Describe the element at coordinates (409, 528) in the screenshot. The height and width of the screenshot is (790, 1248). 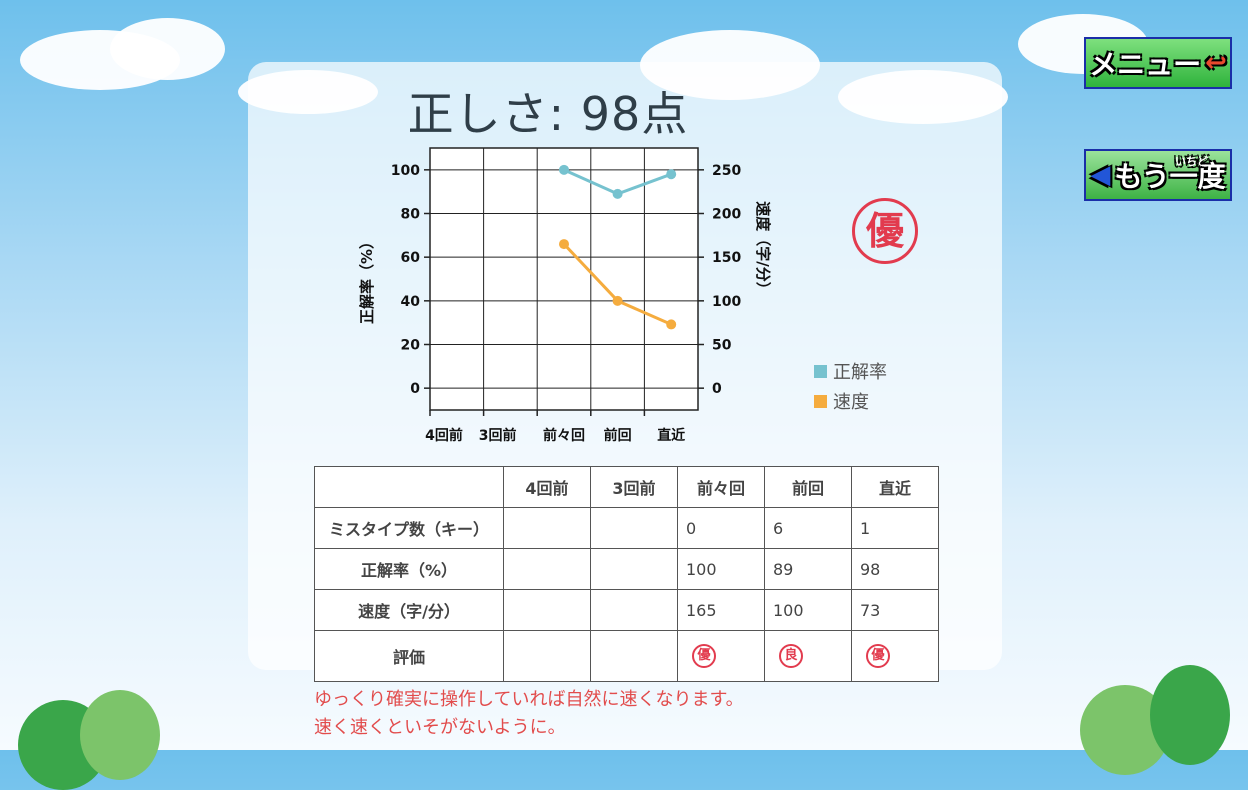
I see `row-label-misstype: ミスタイプ数（キー）` at that location.